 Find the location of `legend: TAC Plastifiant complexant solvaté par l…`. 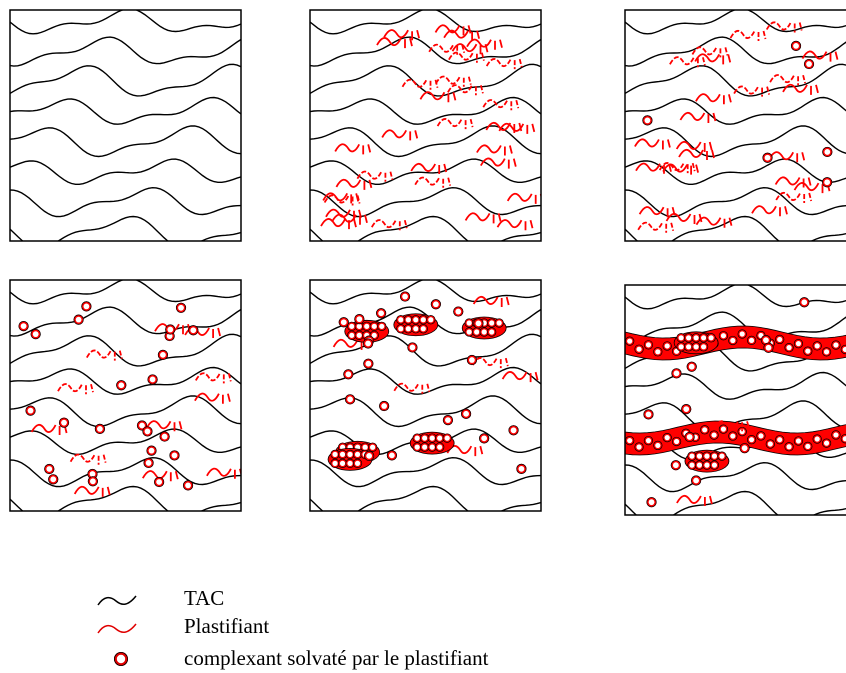

legend: TAC Plastifiant complexant solvaté par l… is located at coordinates (293, 628).